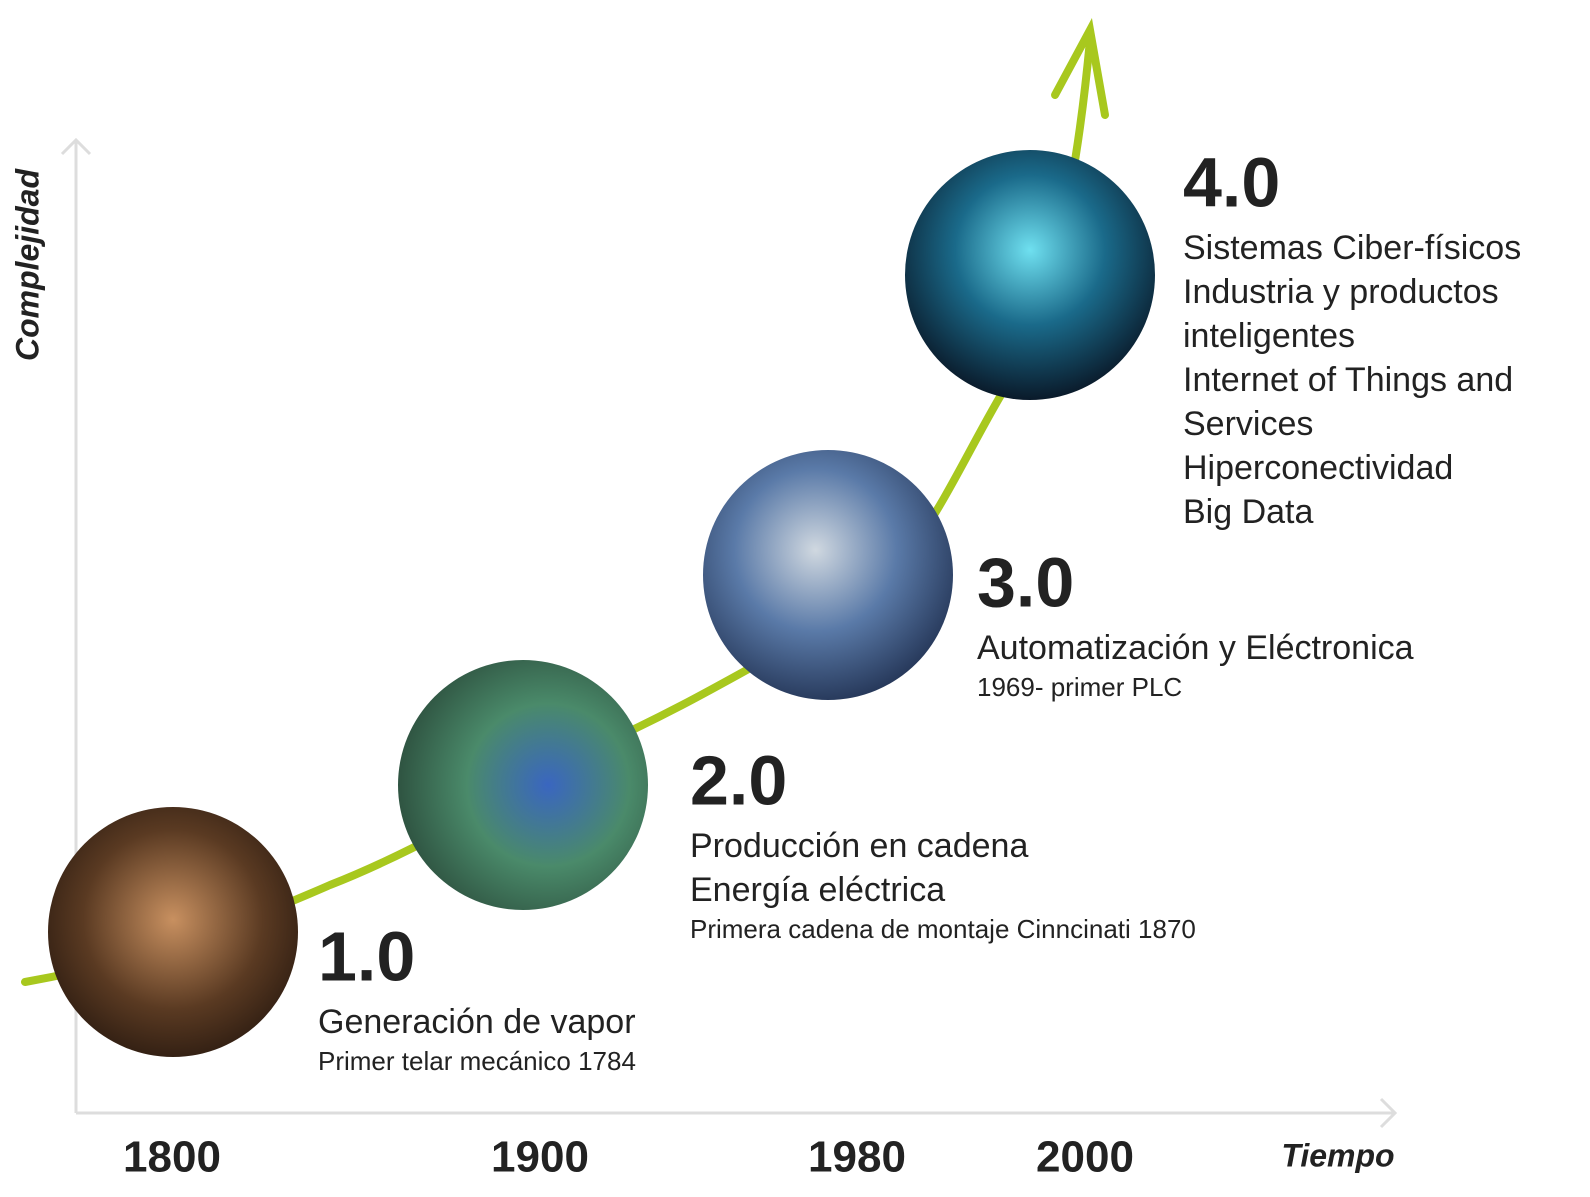 Image resolution: width=1590 pixels, height=1197 pixels. Describe the element at coordinates (1337, 1155) in the screenshot. I see `x-axis-label: Tiempo` at that location.